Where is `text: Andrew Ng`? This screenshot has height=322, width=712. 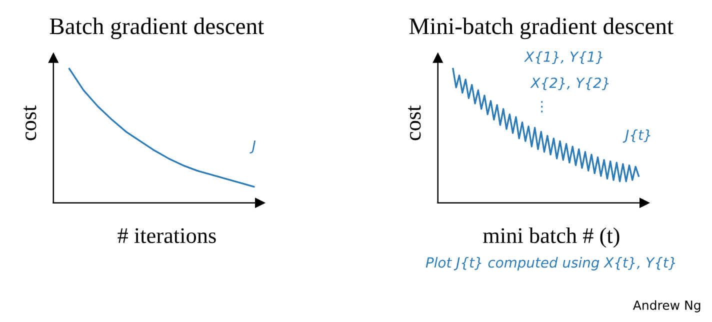 text: Andrew Ng is located at coordinates (666, 306).